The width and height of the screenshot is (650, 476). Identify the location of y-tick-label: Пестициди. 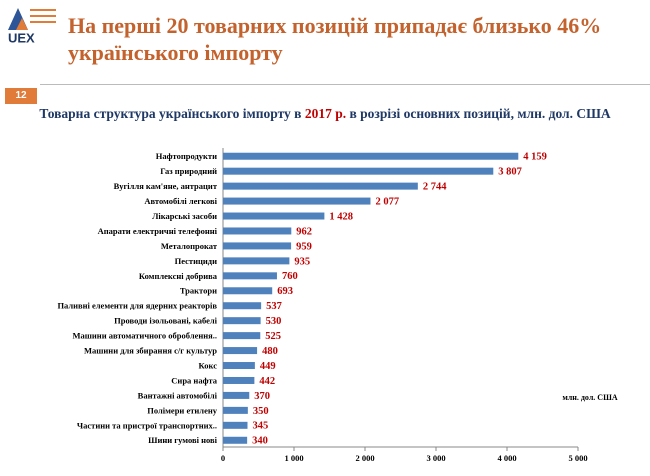
(196, 261).